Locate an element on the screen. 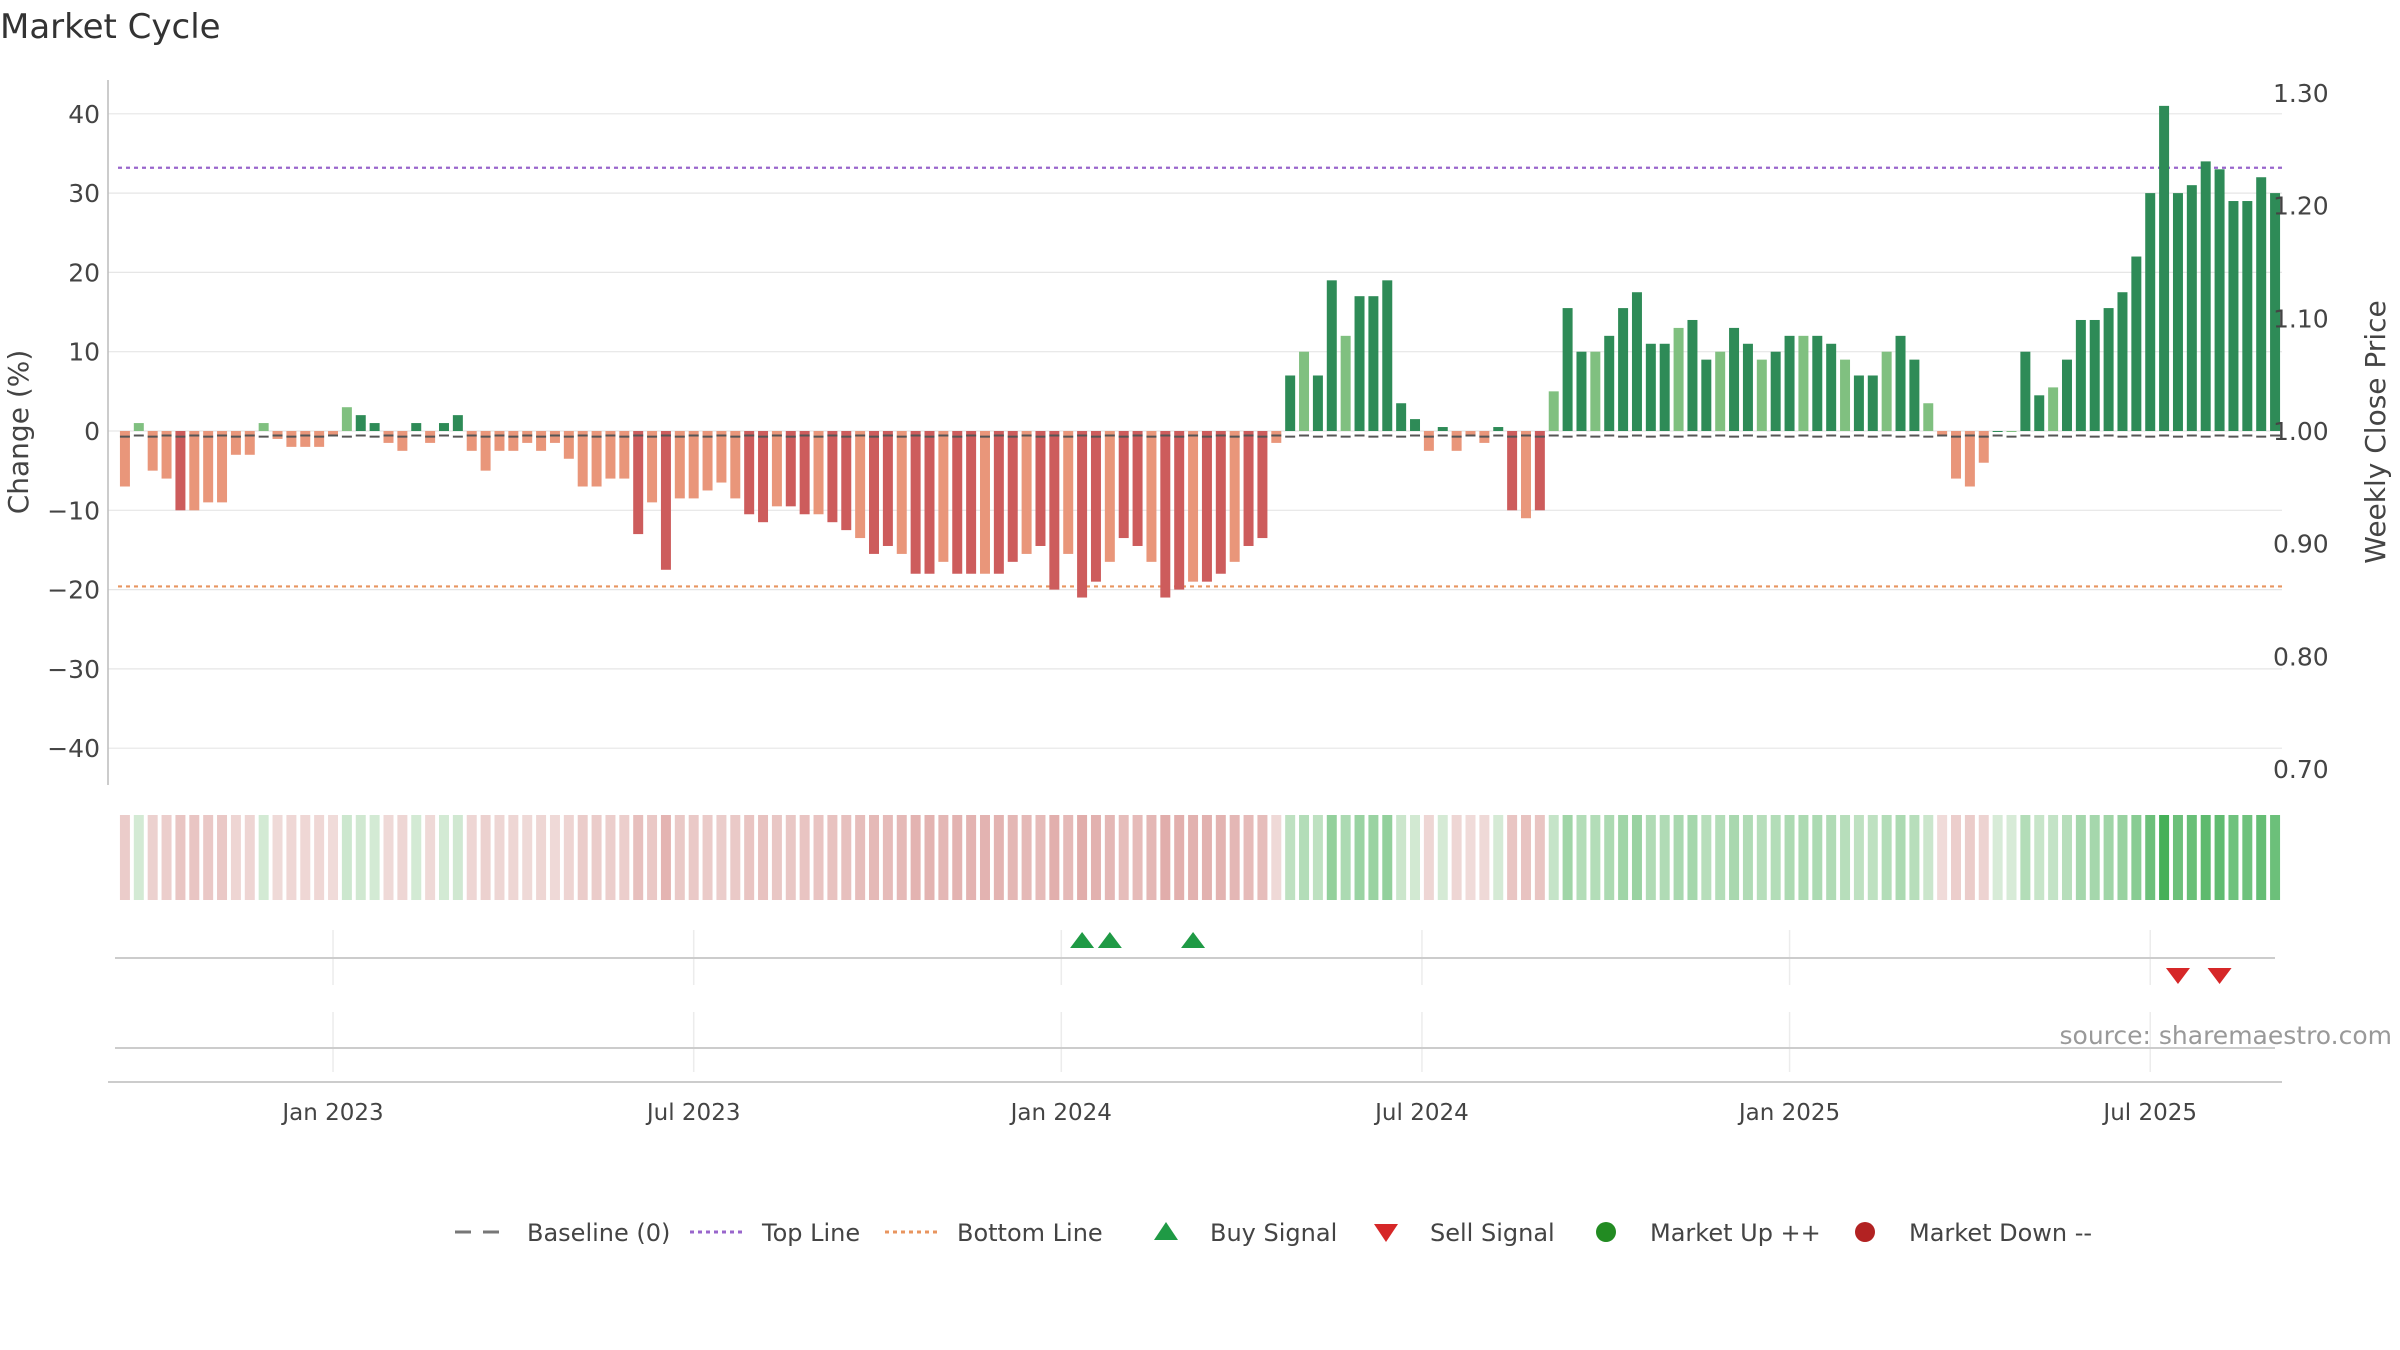 The image size is (2400, 1350). y-tick-label: 10 is located at coordinates (84, 352).